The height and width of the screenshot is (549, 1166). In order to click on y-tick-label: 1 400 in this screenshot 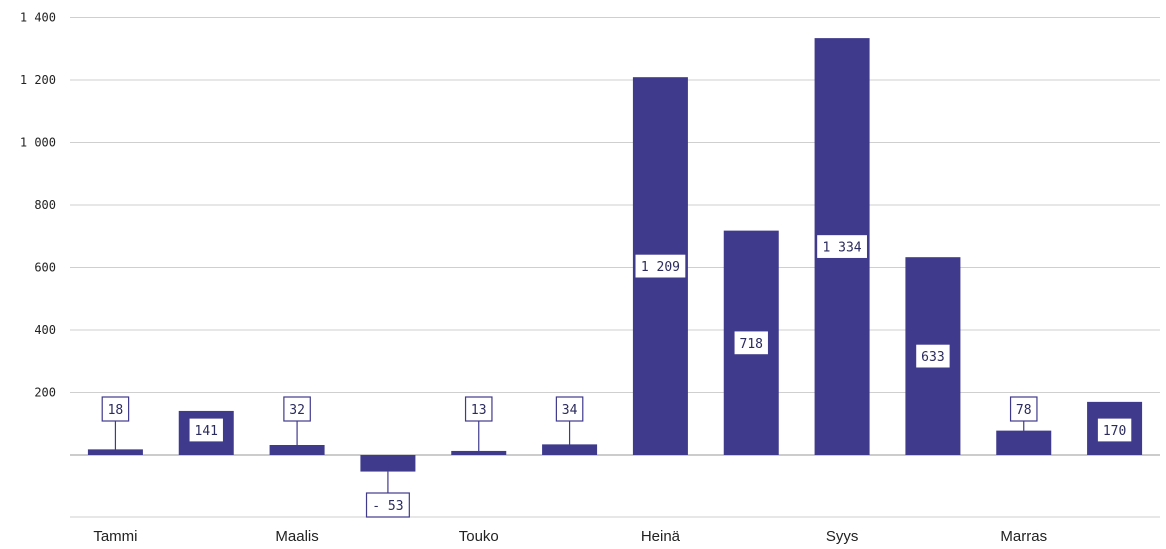, I will do `click(38, 18)`.